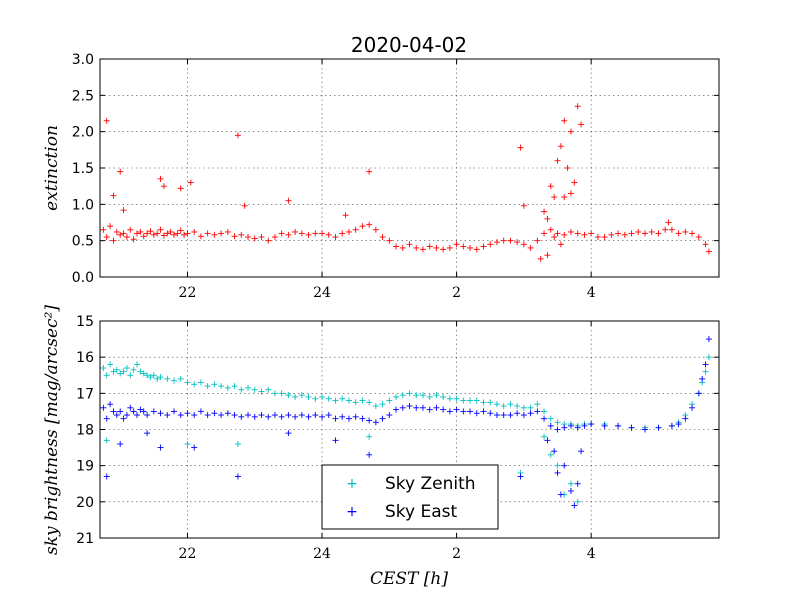 This screenshot has width=800, height=600. What do you see at coordinates (410, 484) in the screenshot?
I see `legend-entry-sky-zenith: + Sky Zenith` at bounding box center [410, 484].